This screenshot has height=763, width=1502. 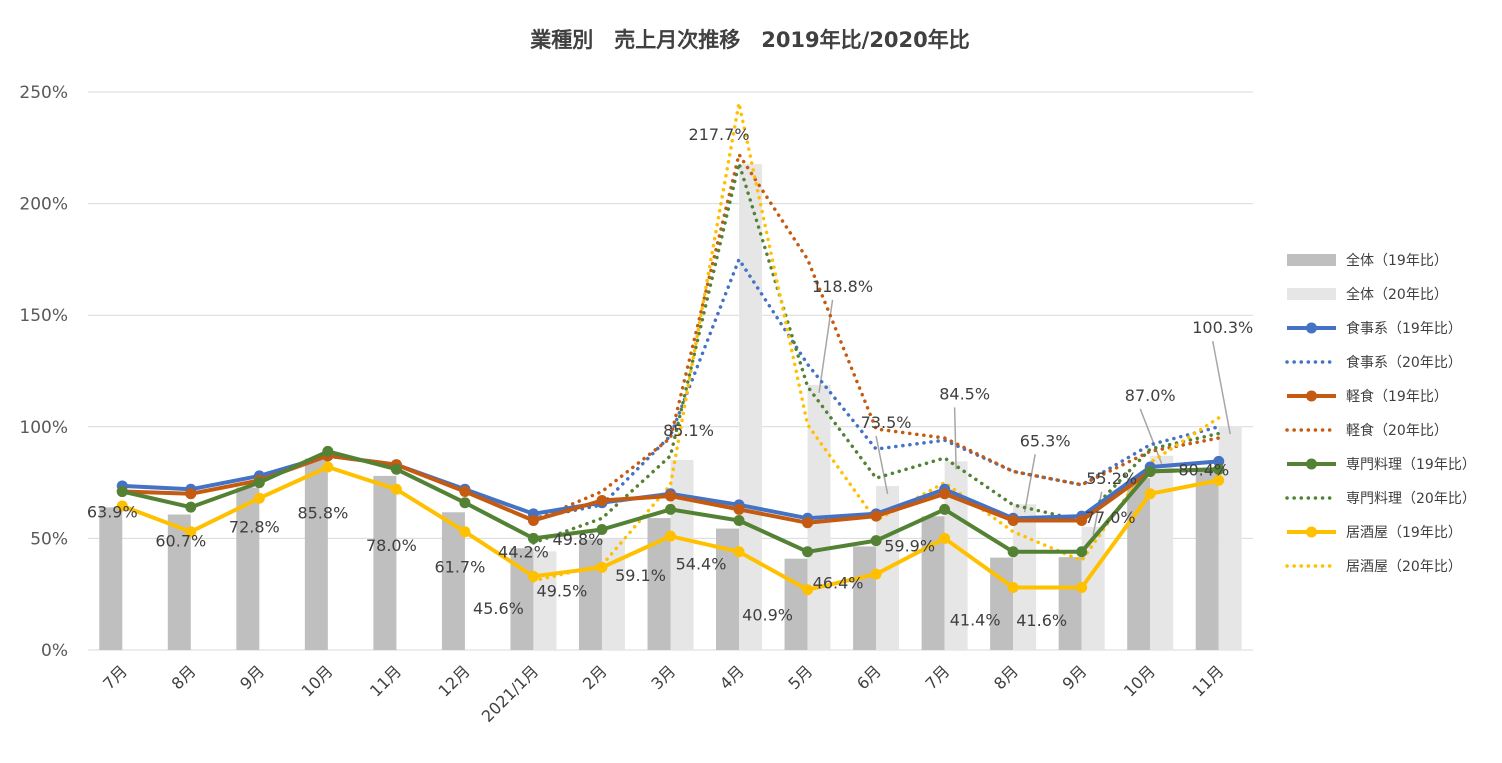 What do you see at coordinates (886, 422) in the screenshot?
I see `data-label-20: 73.5%` at bounding box center [886, 422].